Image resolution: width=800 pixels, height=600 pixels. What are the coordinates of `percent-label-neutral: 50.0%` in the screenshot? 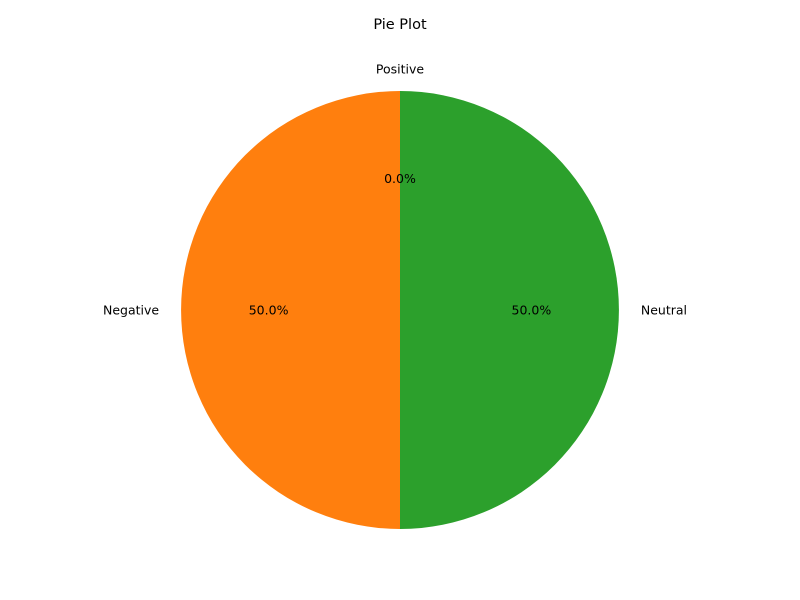 It's located at (532, 310).